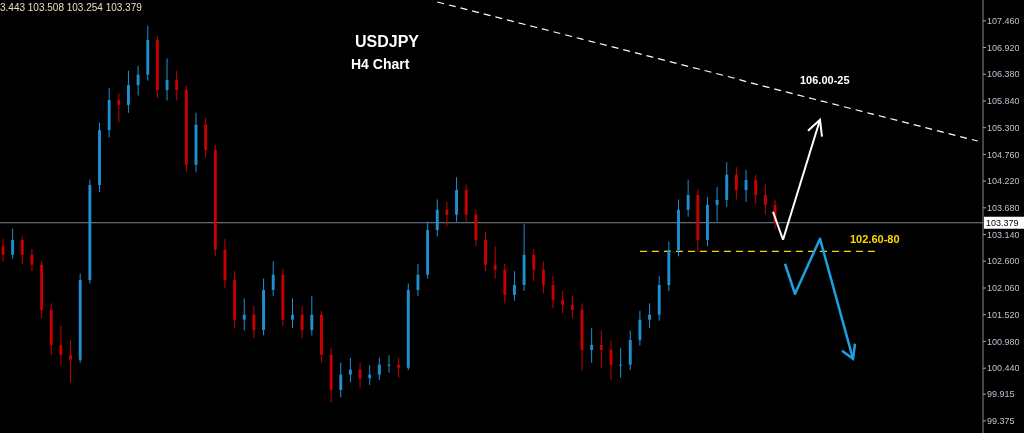 The image size is (1024, 433). Describe the element at coordinates (1003, 341) in the screenshot. I see `y-tick-label: 100.980` at that location.